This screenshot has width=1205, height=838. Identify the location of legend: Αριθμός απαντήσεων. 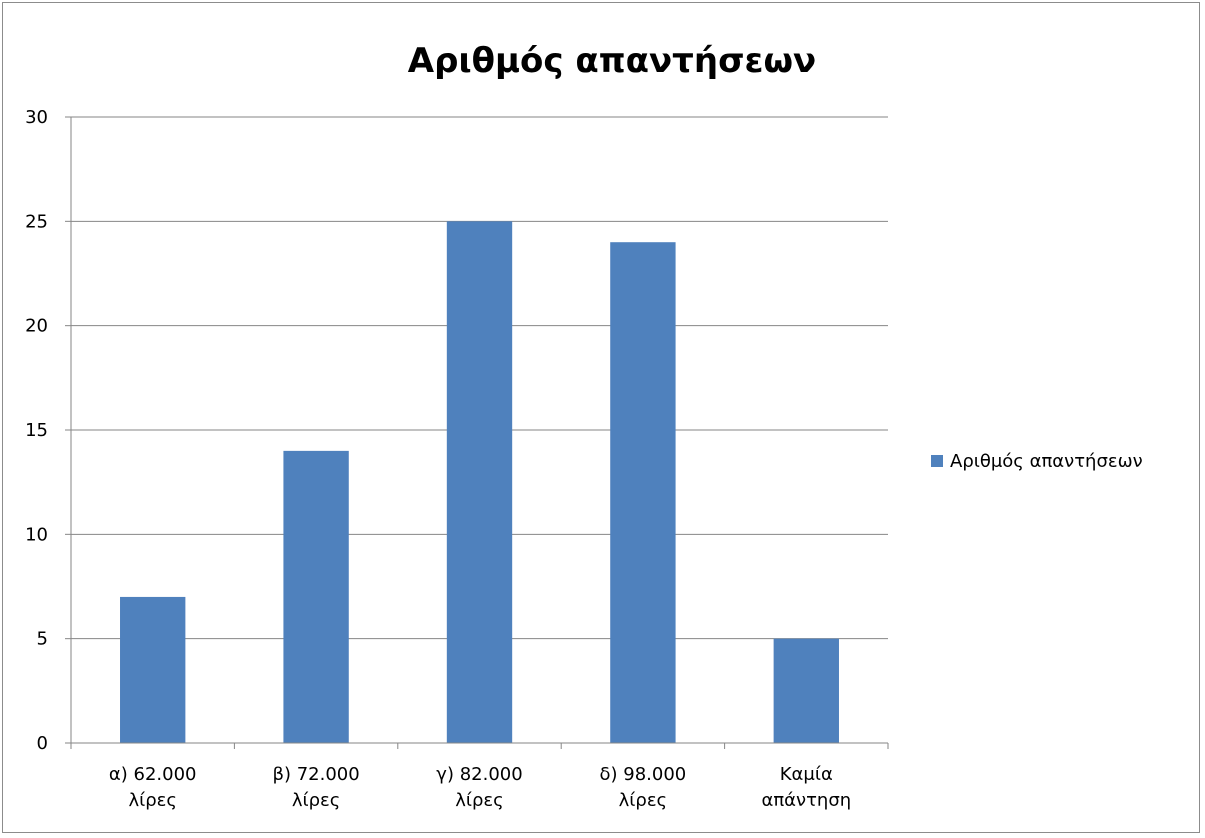
(1037, 461).